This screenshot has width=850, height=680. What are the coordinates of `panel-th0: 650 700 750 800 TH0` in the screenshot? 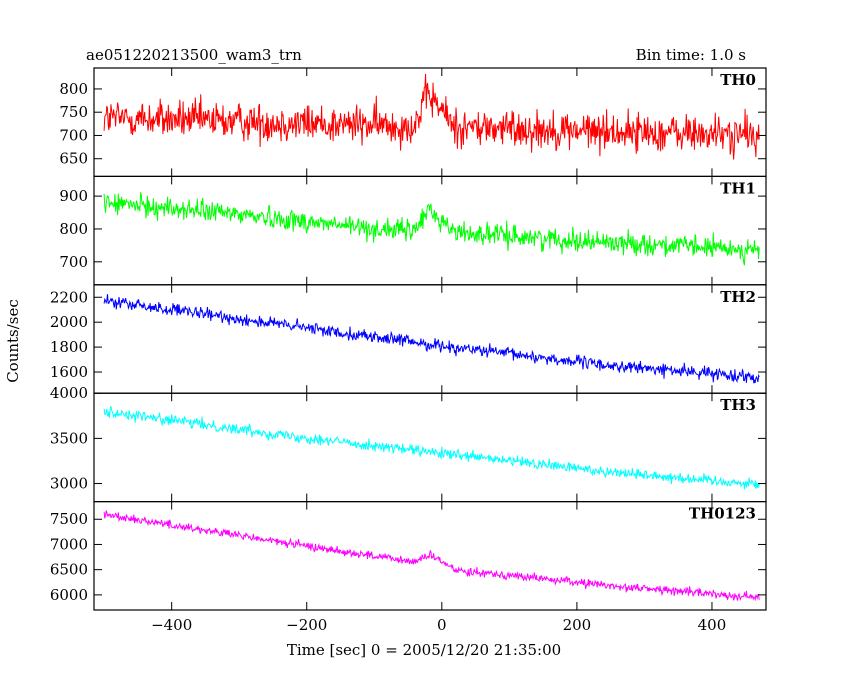 It's located at (413, 122).